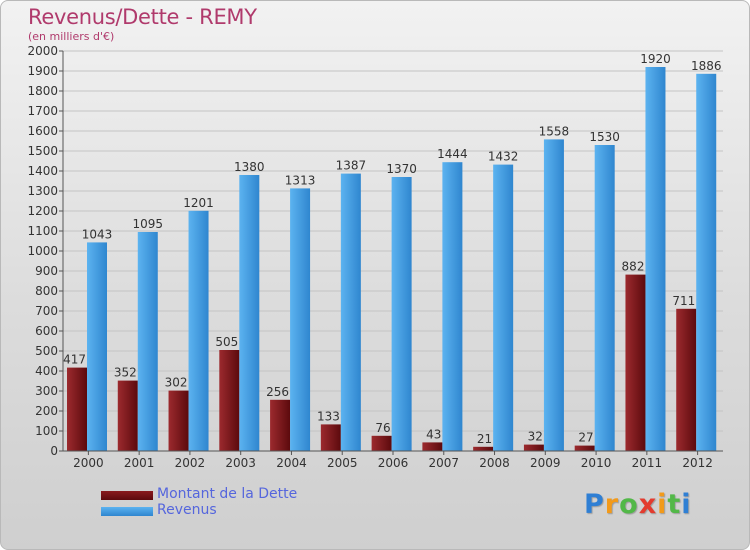 Image resolution: width=750 pixels, height=550 pixels. What do you see at coordinates (42, 231) in the screenshot?
I see `y-tick-label: 1100` at bounding box center [42, 231].